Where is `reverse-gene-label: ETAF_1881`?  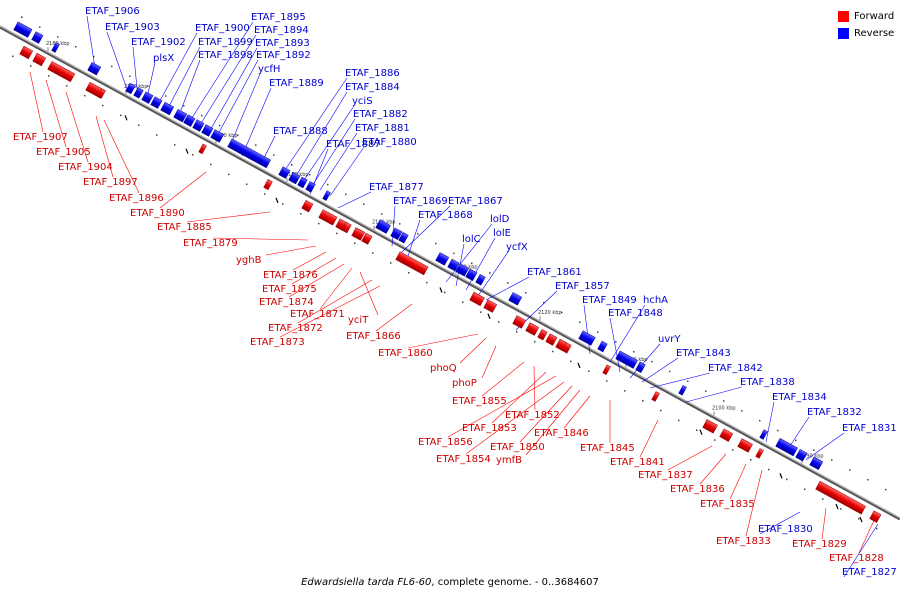 reverse-gene-label: ETAF_1881 is located at coordinates (382, 128).